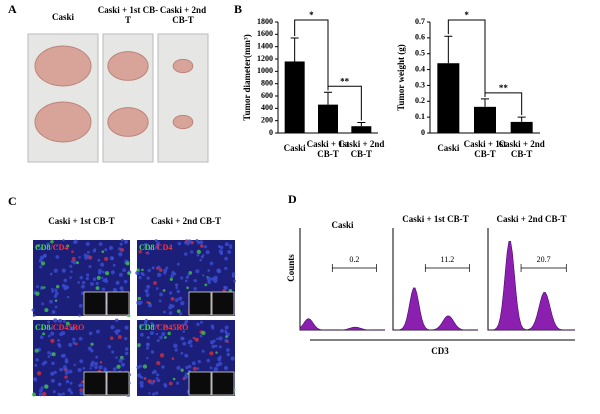  I want to click on y-tick-label: 1400, so click(265, 45).